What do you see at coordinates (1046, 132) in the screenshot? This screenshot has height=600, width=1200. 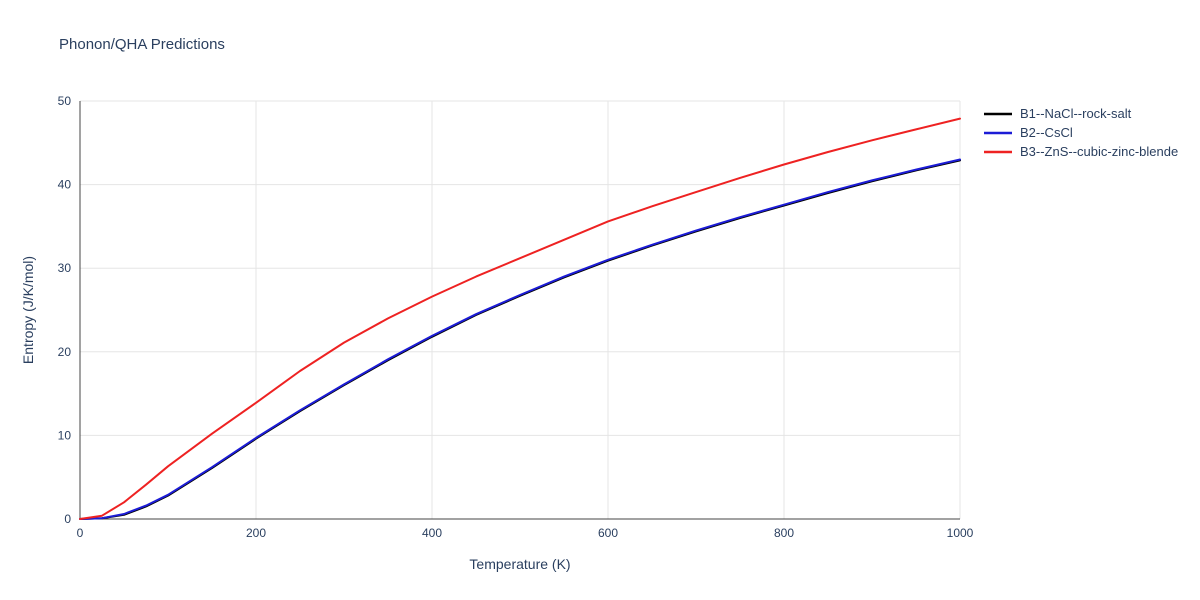 I see `legend-label-b2: B2--CsCl` at bounding box center [1046, 132].